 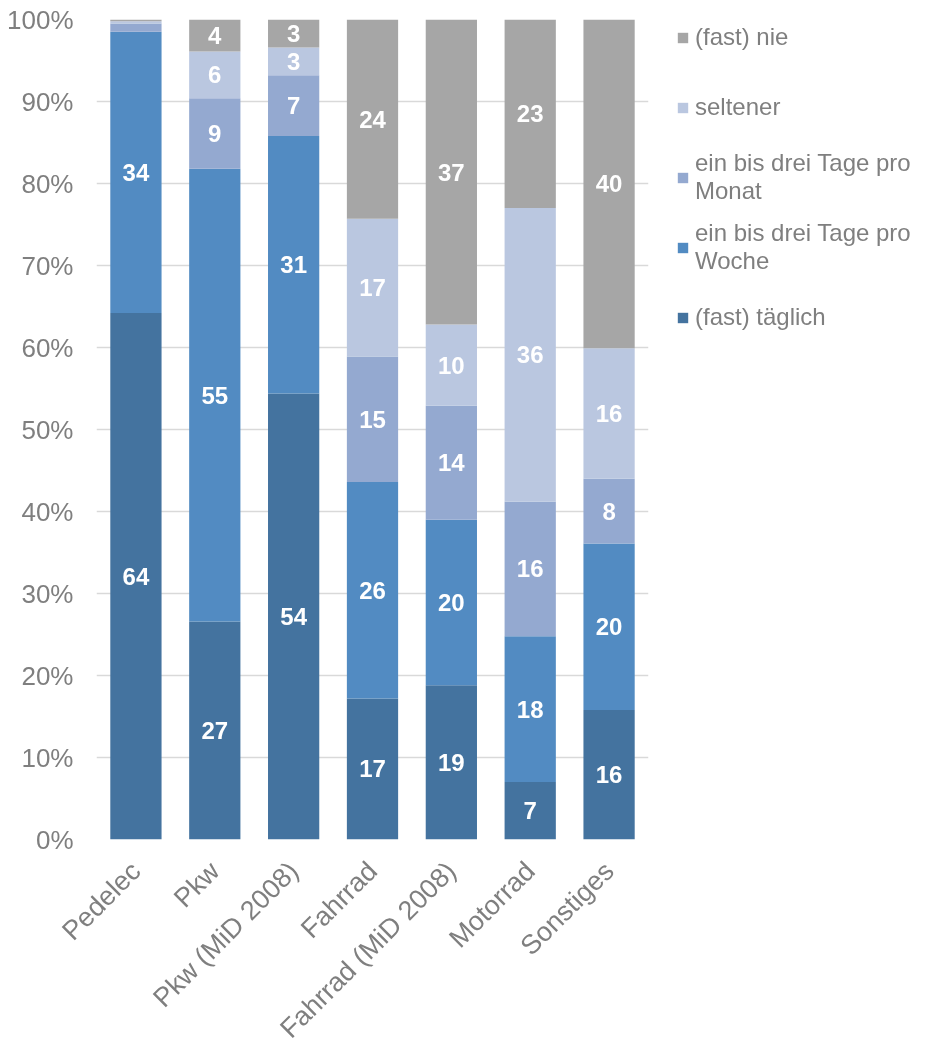 I want to click on data-label: 6, so click(x=215, y=75).